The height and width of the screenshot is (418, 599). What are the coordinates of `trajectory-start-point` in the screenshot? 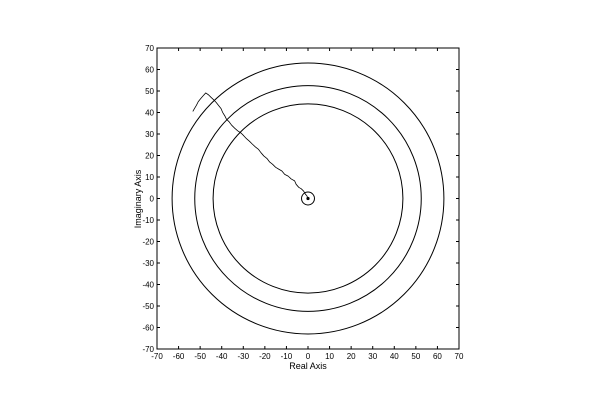 It's located at (308, 198).